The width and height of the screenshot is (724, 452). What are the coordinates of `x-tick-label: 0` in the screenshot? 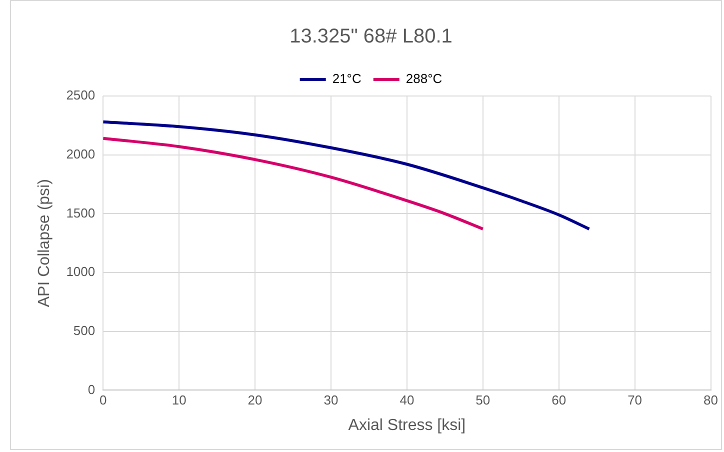 It's located at (103, 400).